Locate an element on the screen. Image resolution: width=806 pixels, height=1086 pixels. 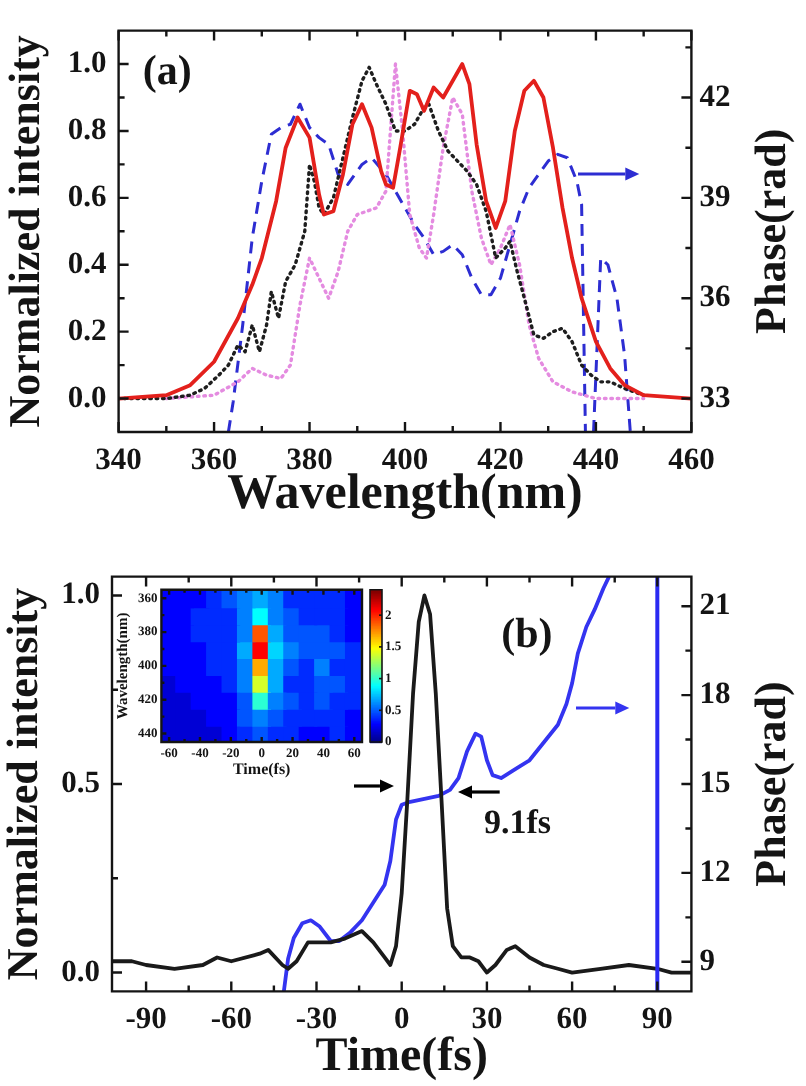
y2-tick-label: 21 is located at coordinates (715, 605).